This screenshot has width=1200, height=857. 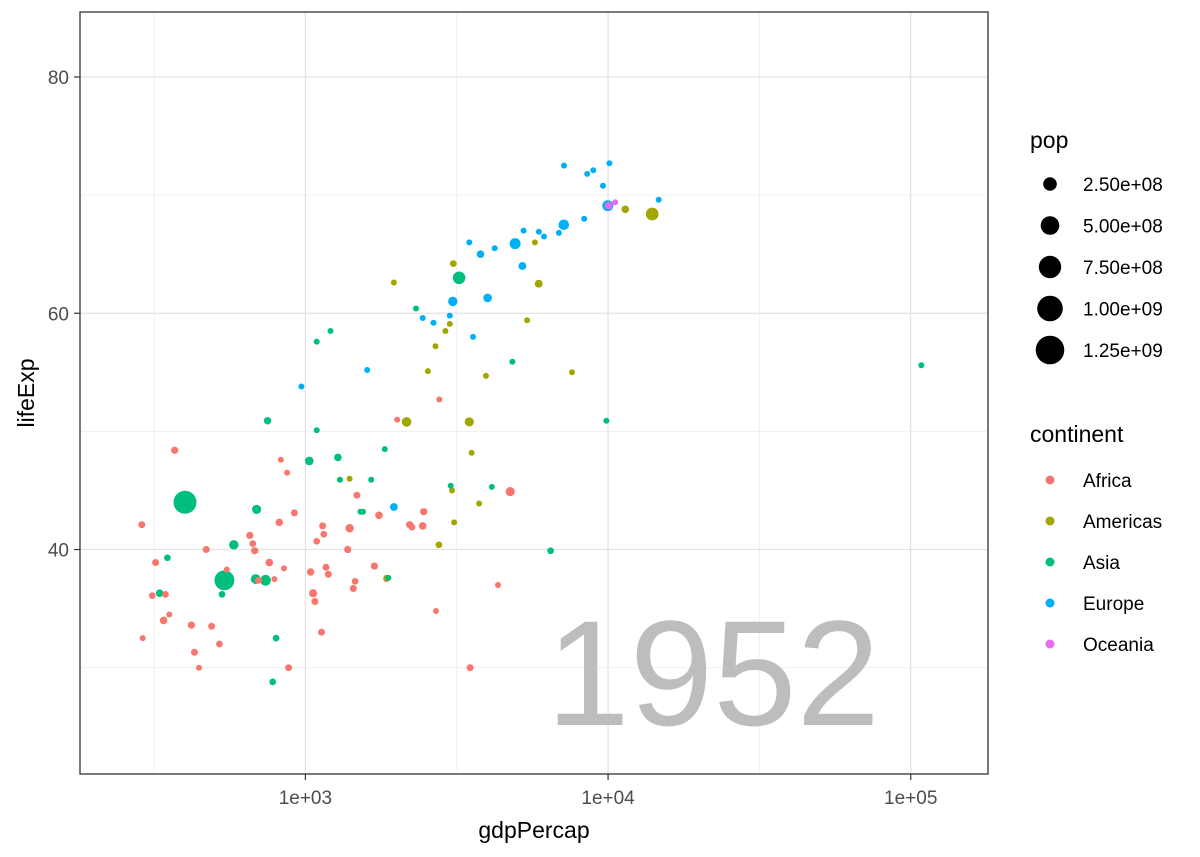 What do you see at coordinates (608, 205) in the screenshot?
I see `data-point-oceania` at bounding box center [608, 205].